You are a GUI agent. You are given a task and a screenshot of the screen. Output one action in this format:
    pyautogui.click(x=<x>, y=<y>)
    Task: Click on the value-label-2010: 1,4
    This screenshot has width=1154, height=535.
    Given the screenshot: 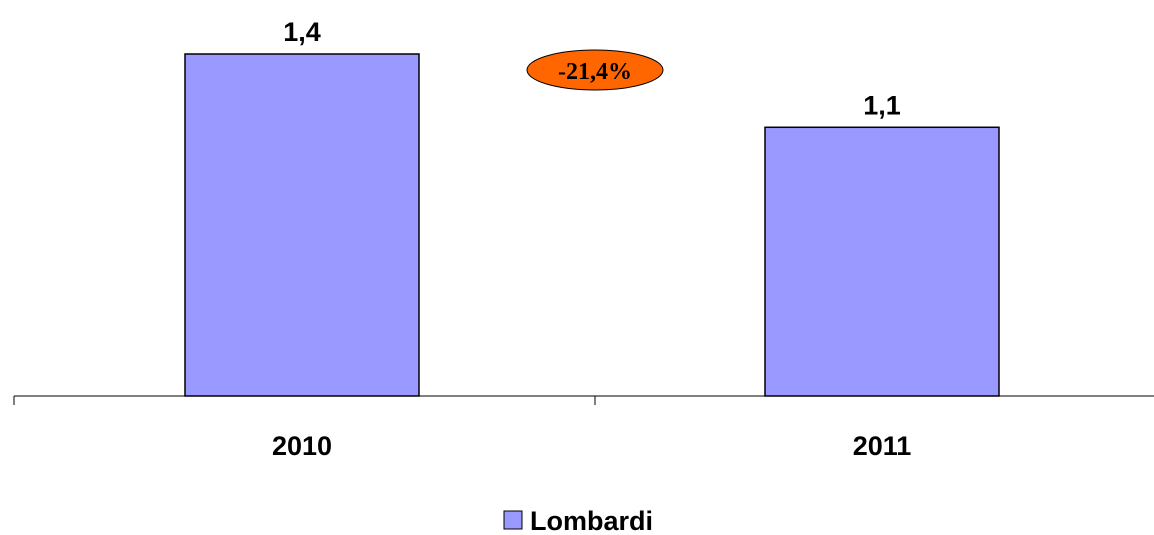 What is the action you would take?
    pyautogui.click(x=302, y=32)
    